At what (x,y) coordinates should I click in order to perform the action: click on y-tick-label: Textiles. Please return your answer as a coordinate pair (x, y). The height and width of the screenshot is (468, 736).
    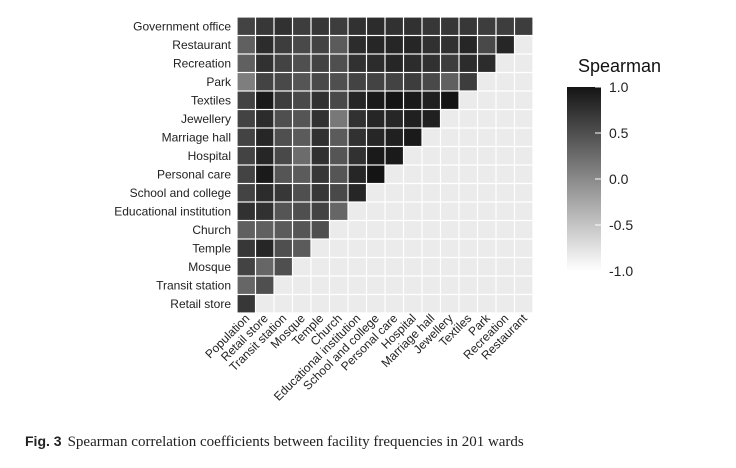
    Looking at the image, I should click on (211, 100).